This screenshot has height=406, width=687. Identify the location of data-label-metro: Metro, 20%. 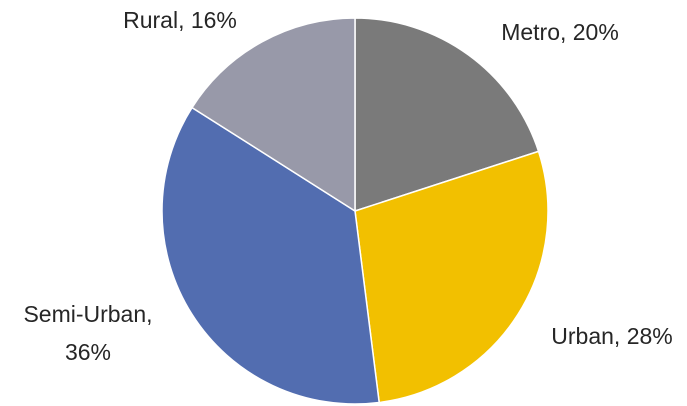
(560, 32).